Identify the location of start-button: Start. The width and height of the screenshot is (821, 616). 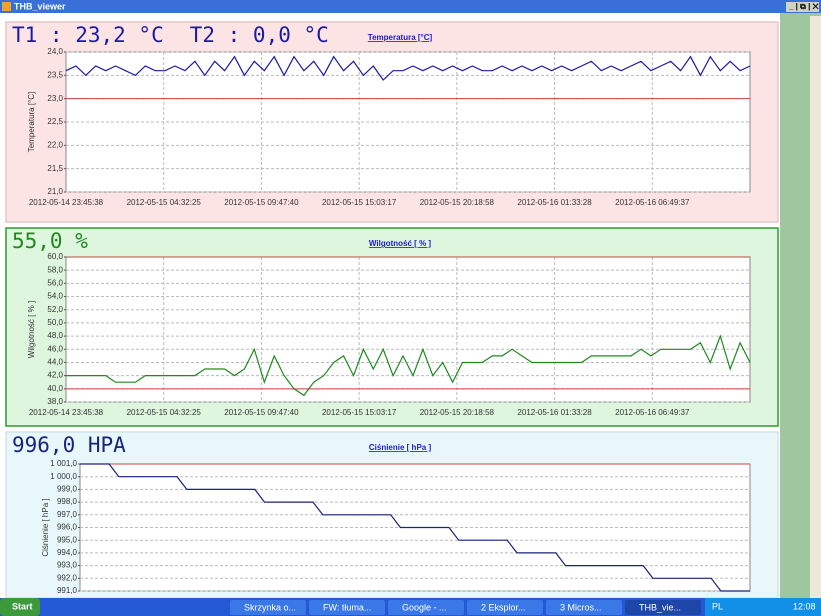
(20, 607).